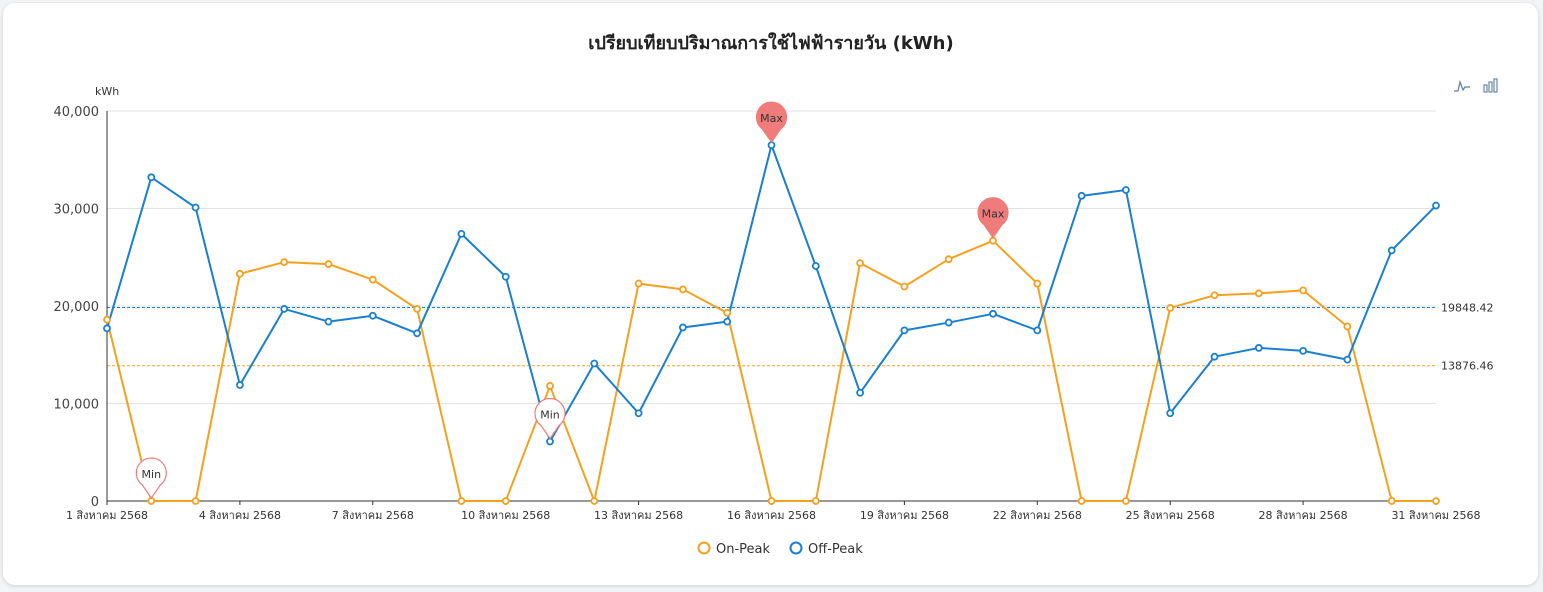 This screenshot has height=592, width=1543. I want to click on average-line-label: 13876.46, so click(1467, 366).